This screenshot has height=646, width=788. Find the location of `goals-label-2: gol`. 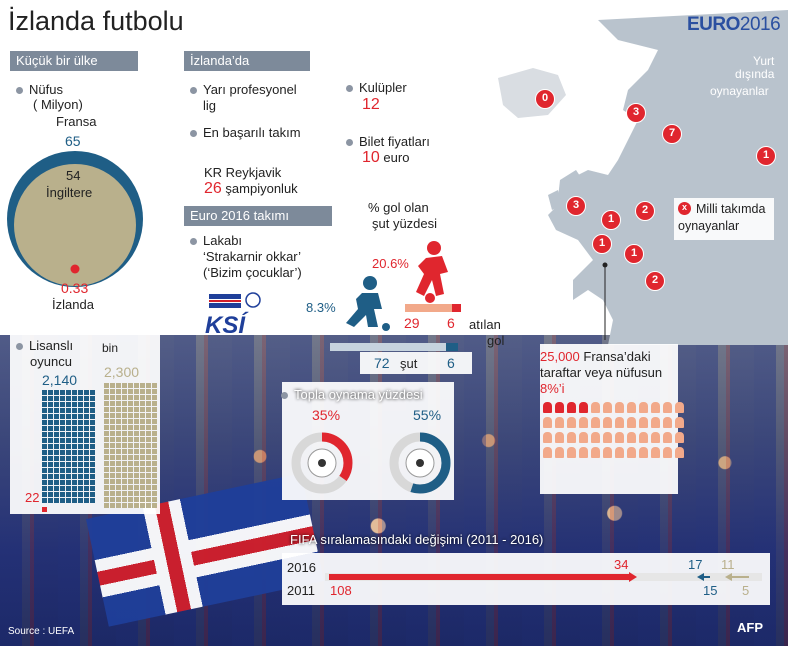

goals-label-2: gol is located at coordinates (496, 340).